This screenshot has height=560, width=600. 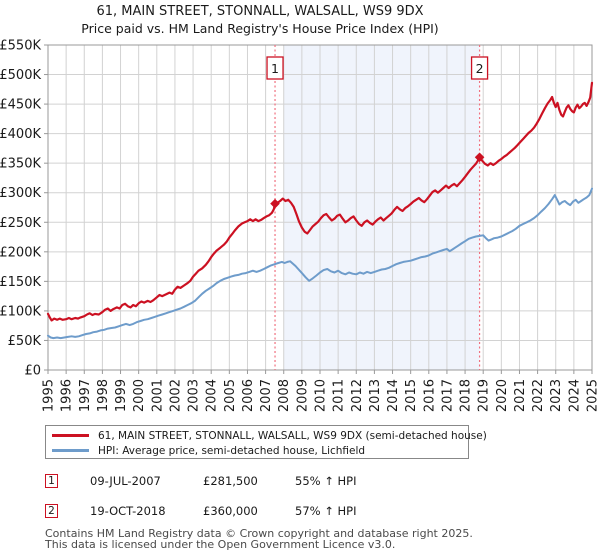 I want to click on y-tick-label: £100K, so click(x=20, y=311).